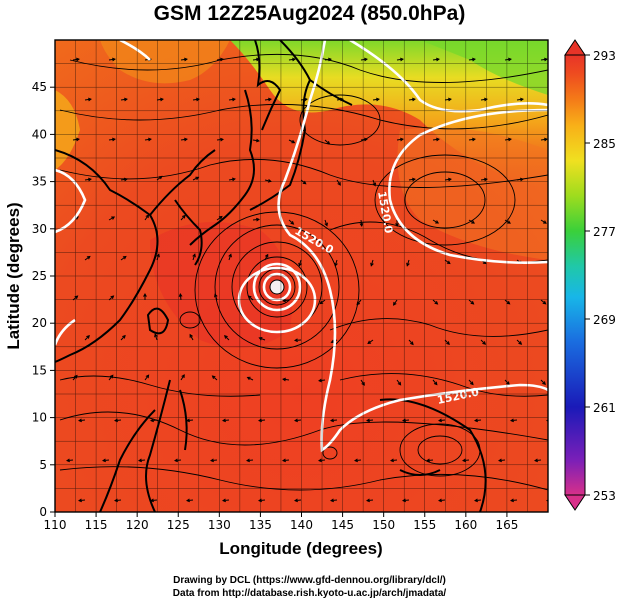  What do you see at coordinates (604, 144) in the screenshot?
I see `colorbar-tick-label: 285` at bounding box center [604, 144].